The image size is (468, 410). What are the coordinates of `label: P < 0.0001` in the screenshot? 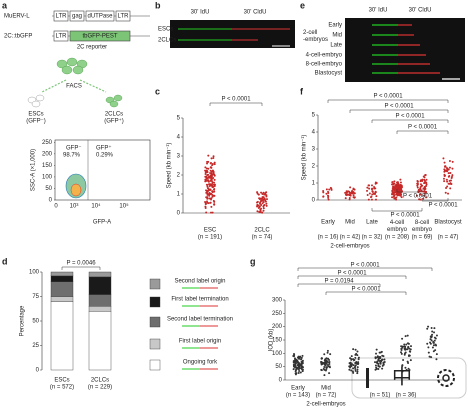 It's located at (443, 206).